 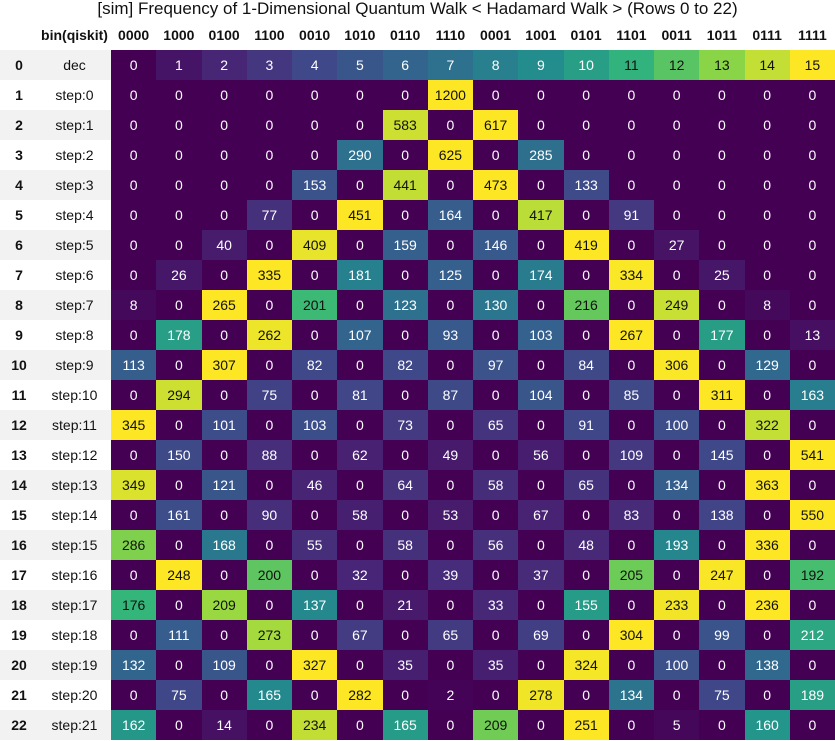 What do you see at coordinates (450, 65) in the screenshot?
I see `heatmap-cell: 7` at bounding box center [450, 65].